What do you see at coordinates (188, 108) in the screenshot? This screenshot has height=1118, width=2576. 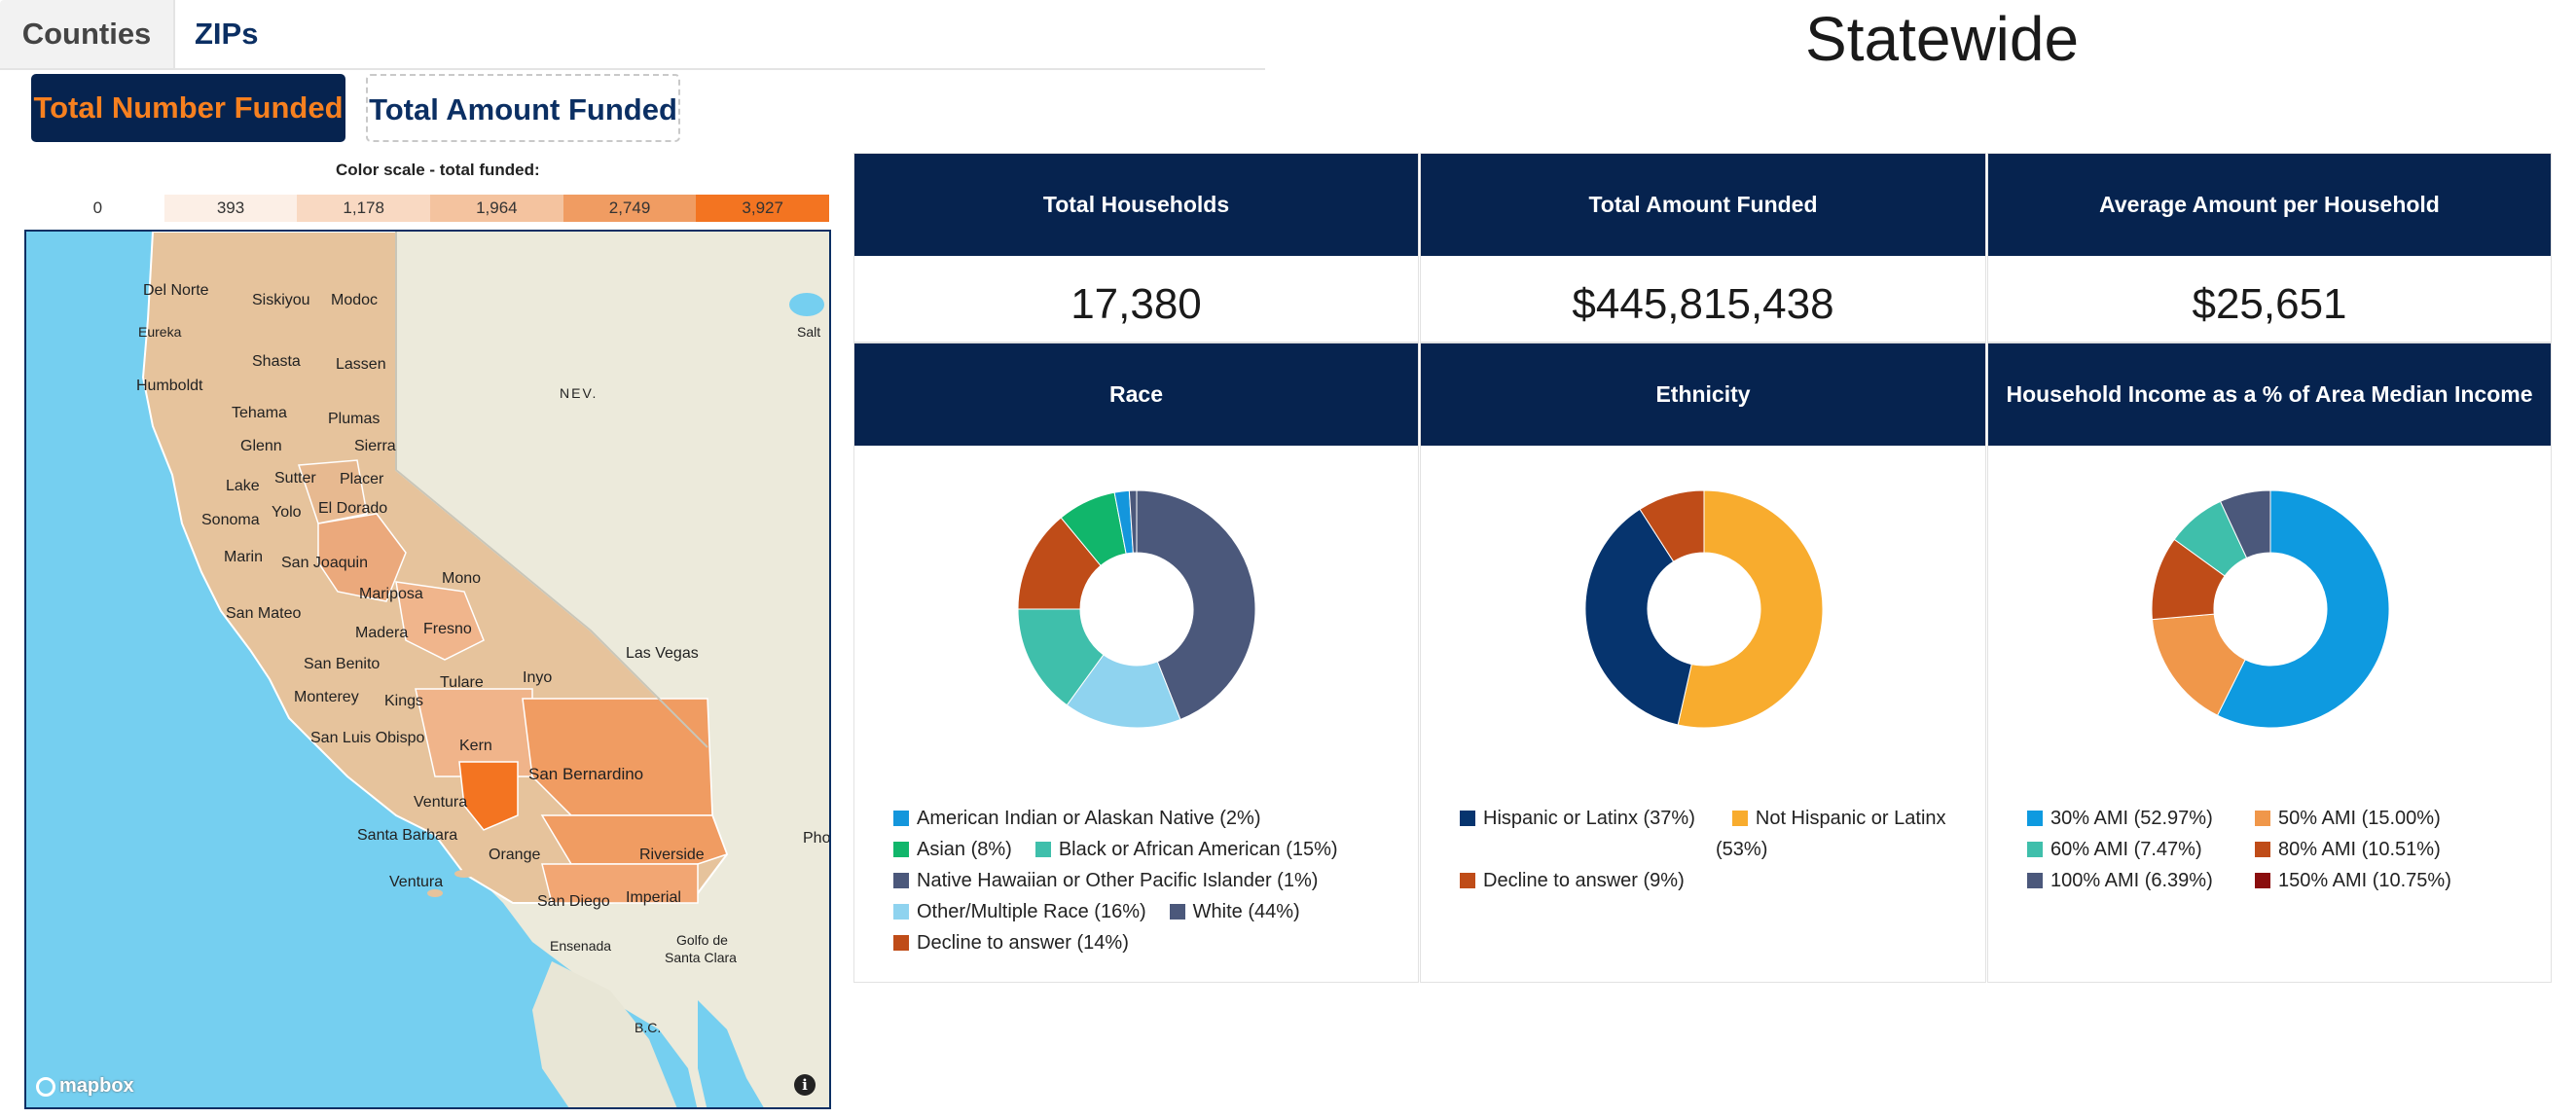 I see `total-number-funded-button: Total Number Funded` at bounding box center [188, 108].